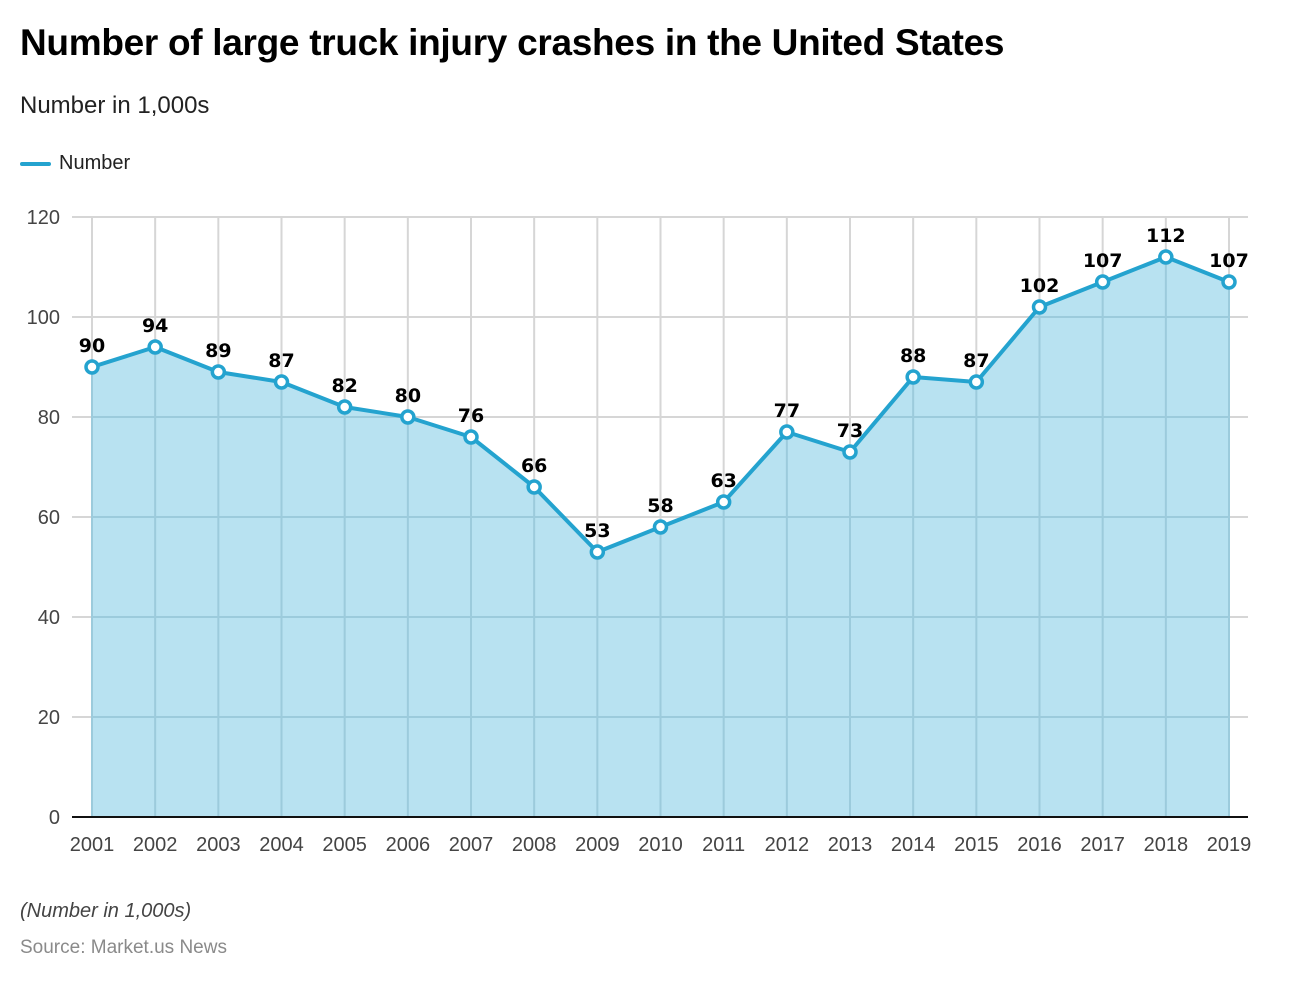  Describe the element at coordinates (54, 818) in the screenshot. I see `y-tick-label: 0` at that location.